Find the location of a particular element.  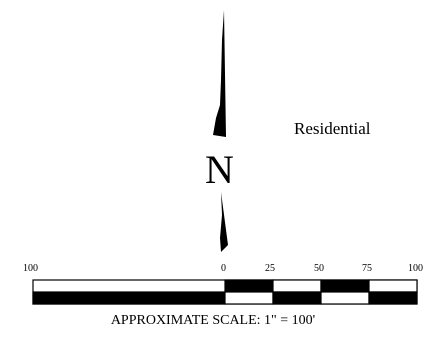

scale-tick-label: 0 is located at coordinates (223, 268).